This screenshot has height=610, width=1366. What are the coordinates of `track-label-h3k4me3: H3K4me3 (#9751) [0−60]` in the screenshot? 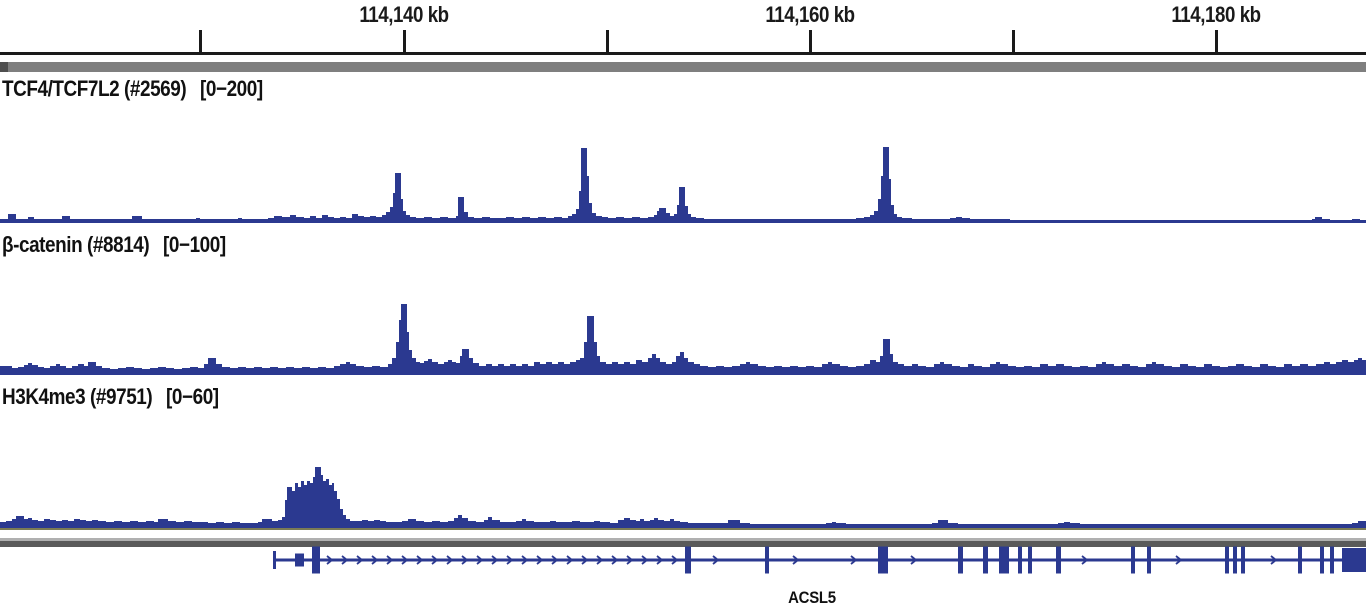 It's located at (110, 397).